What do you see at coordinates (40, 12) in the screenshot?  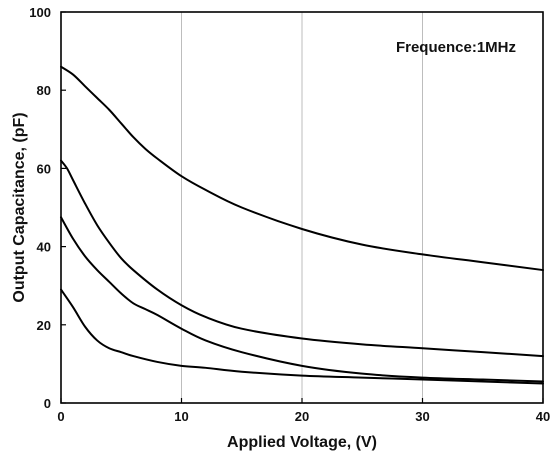 I see `y-tick-label-5: 100` at bounding box center [40, 12].